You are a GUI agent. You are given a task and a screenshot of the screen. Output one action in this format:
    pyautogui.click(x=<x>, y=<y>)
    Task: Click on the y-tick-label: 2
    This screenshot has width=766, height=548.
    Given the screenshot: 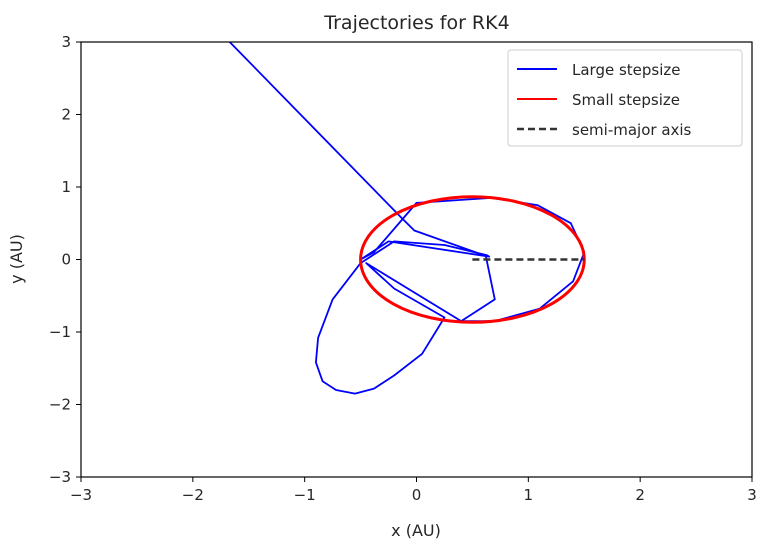 What is the action you would take?
    pyautogui.click(x=66, y=115)
    